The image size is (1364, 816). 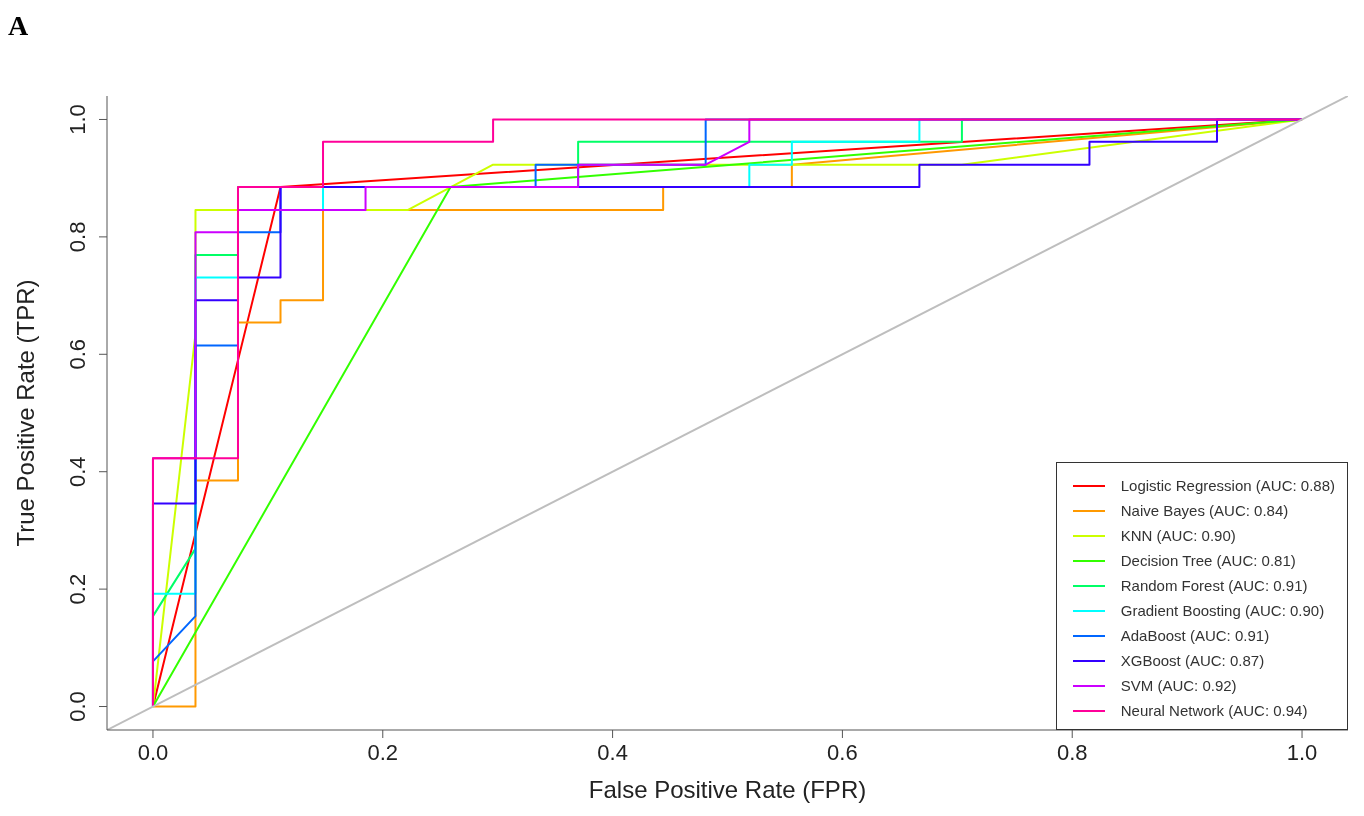 I want to click on y-tick-label: 0.0, so click(x=77, y=706).